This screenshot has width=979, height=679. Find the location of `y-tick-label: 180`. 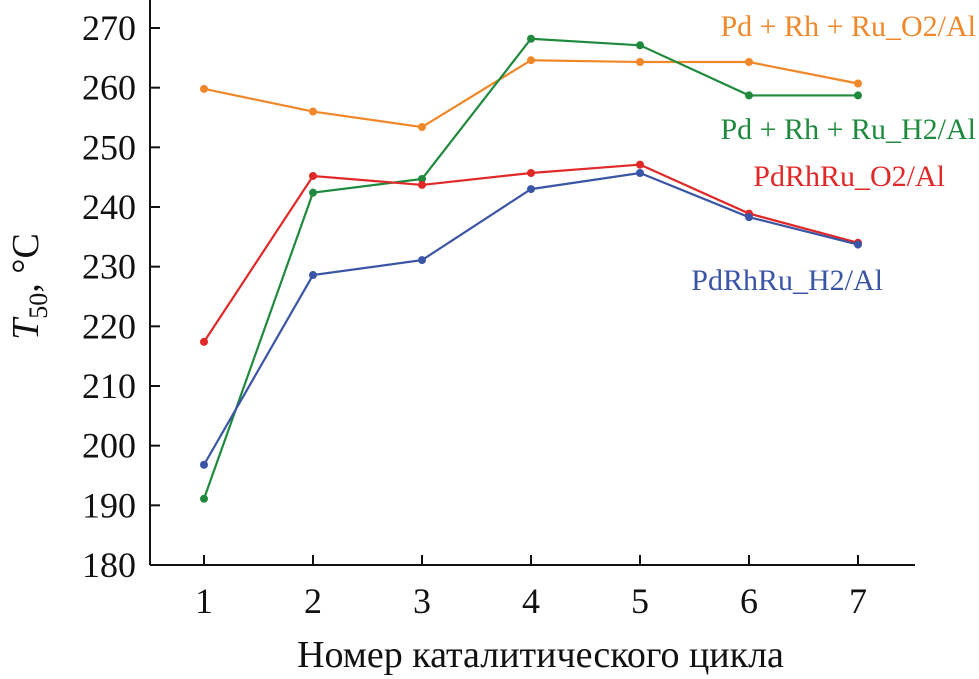

y-tick-label: 180 is located at coordinates (109, 565).